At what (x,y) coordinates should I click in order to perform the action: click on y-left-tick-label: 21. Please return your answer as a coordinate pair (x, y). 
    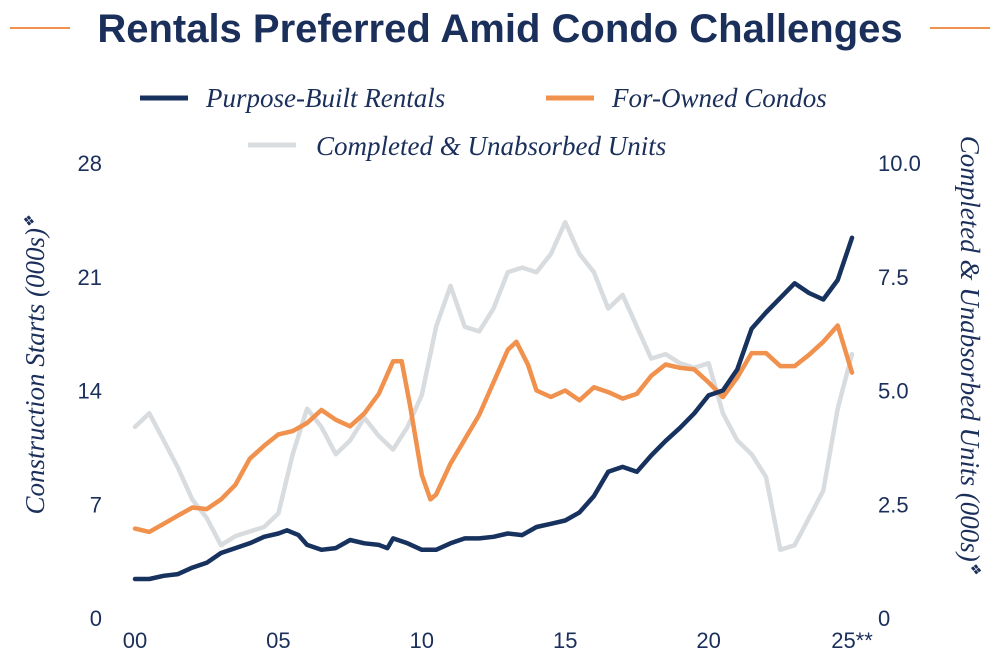
    Looking at the image, I should click on (90, 277).